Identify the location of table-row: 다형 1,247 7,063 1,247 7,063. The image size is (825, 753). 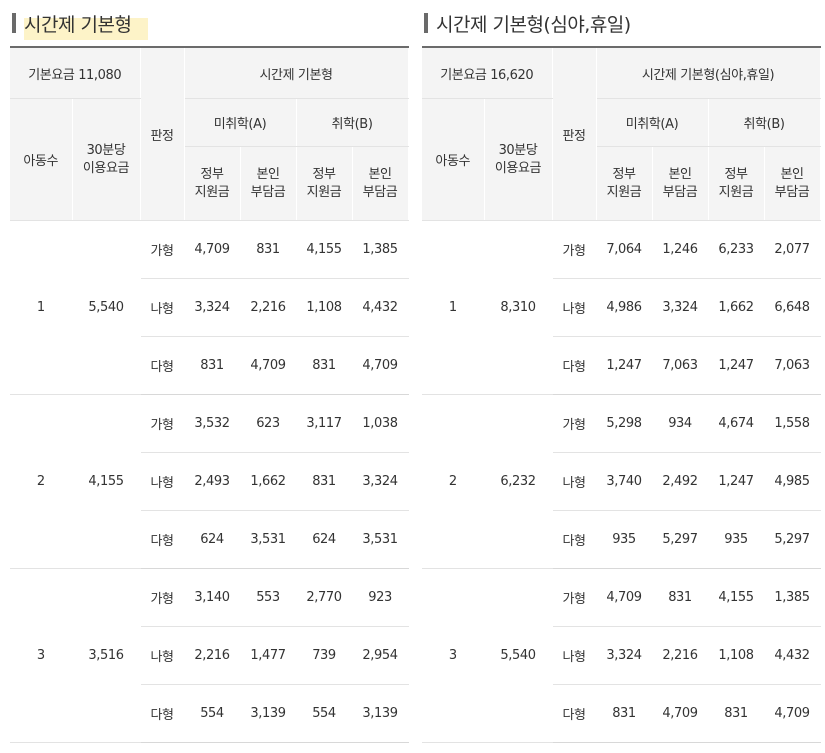
(621, 365).